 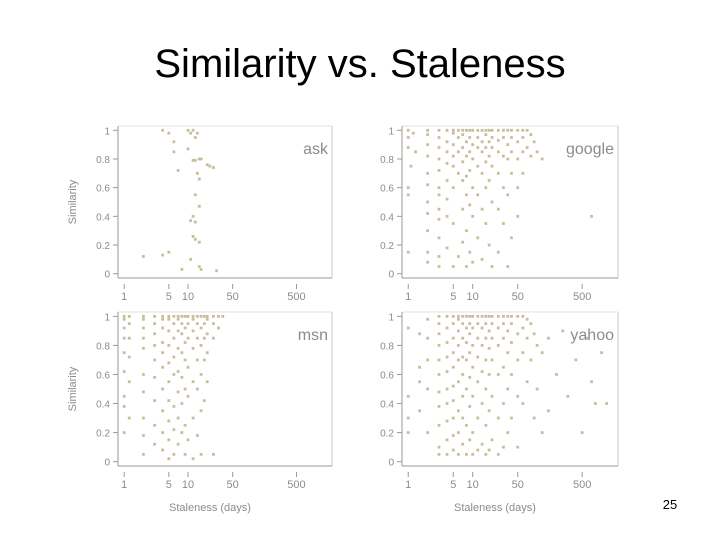 What do you see at coordinates (124, 297) in the screenshot?
I see `ask-xtick-label: 1` at bounding box center [124, 297].